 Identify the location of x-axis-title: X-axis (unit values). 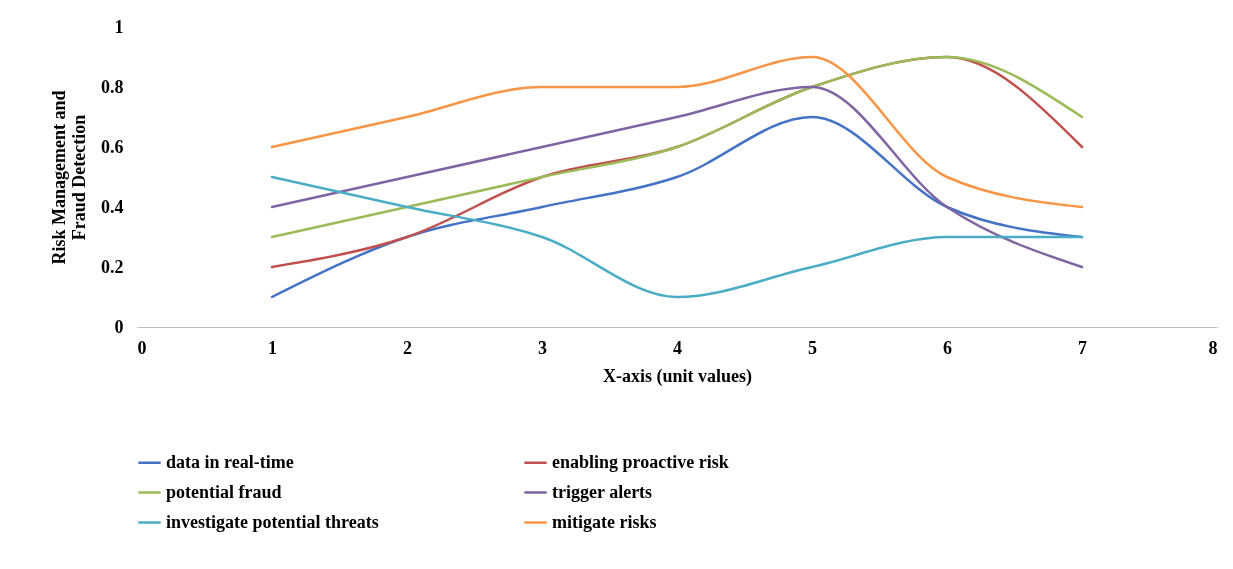
(677, 376).